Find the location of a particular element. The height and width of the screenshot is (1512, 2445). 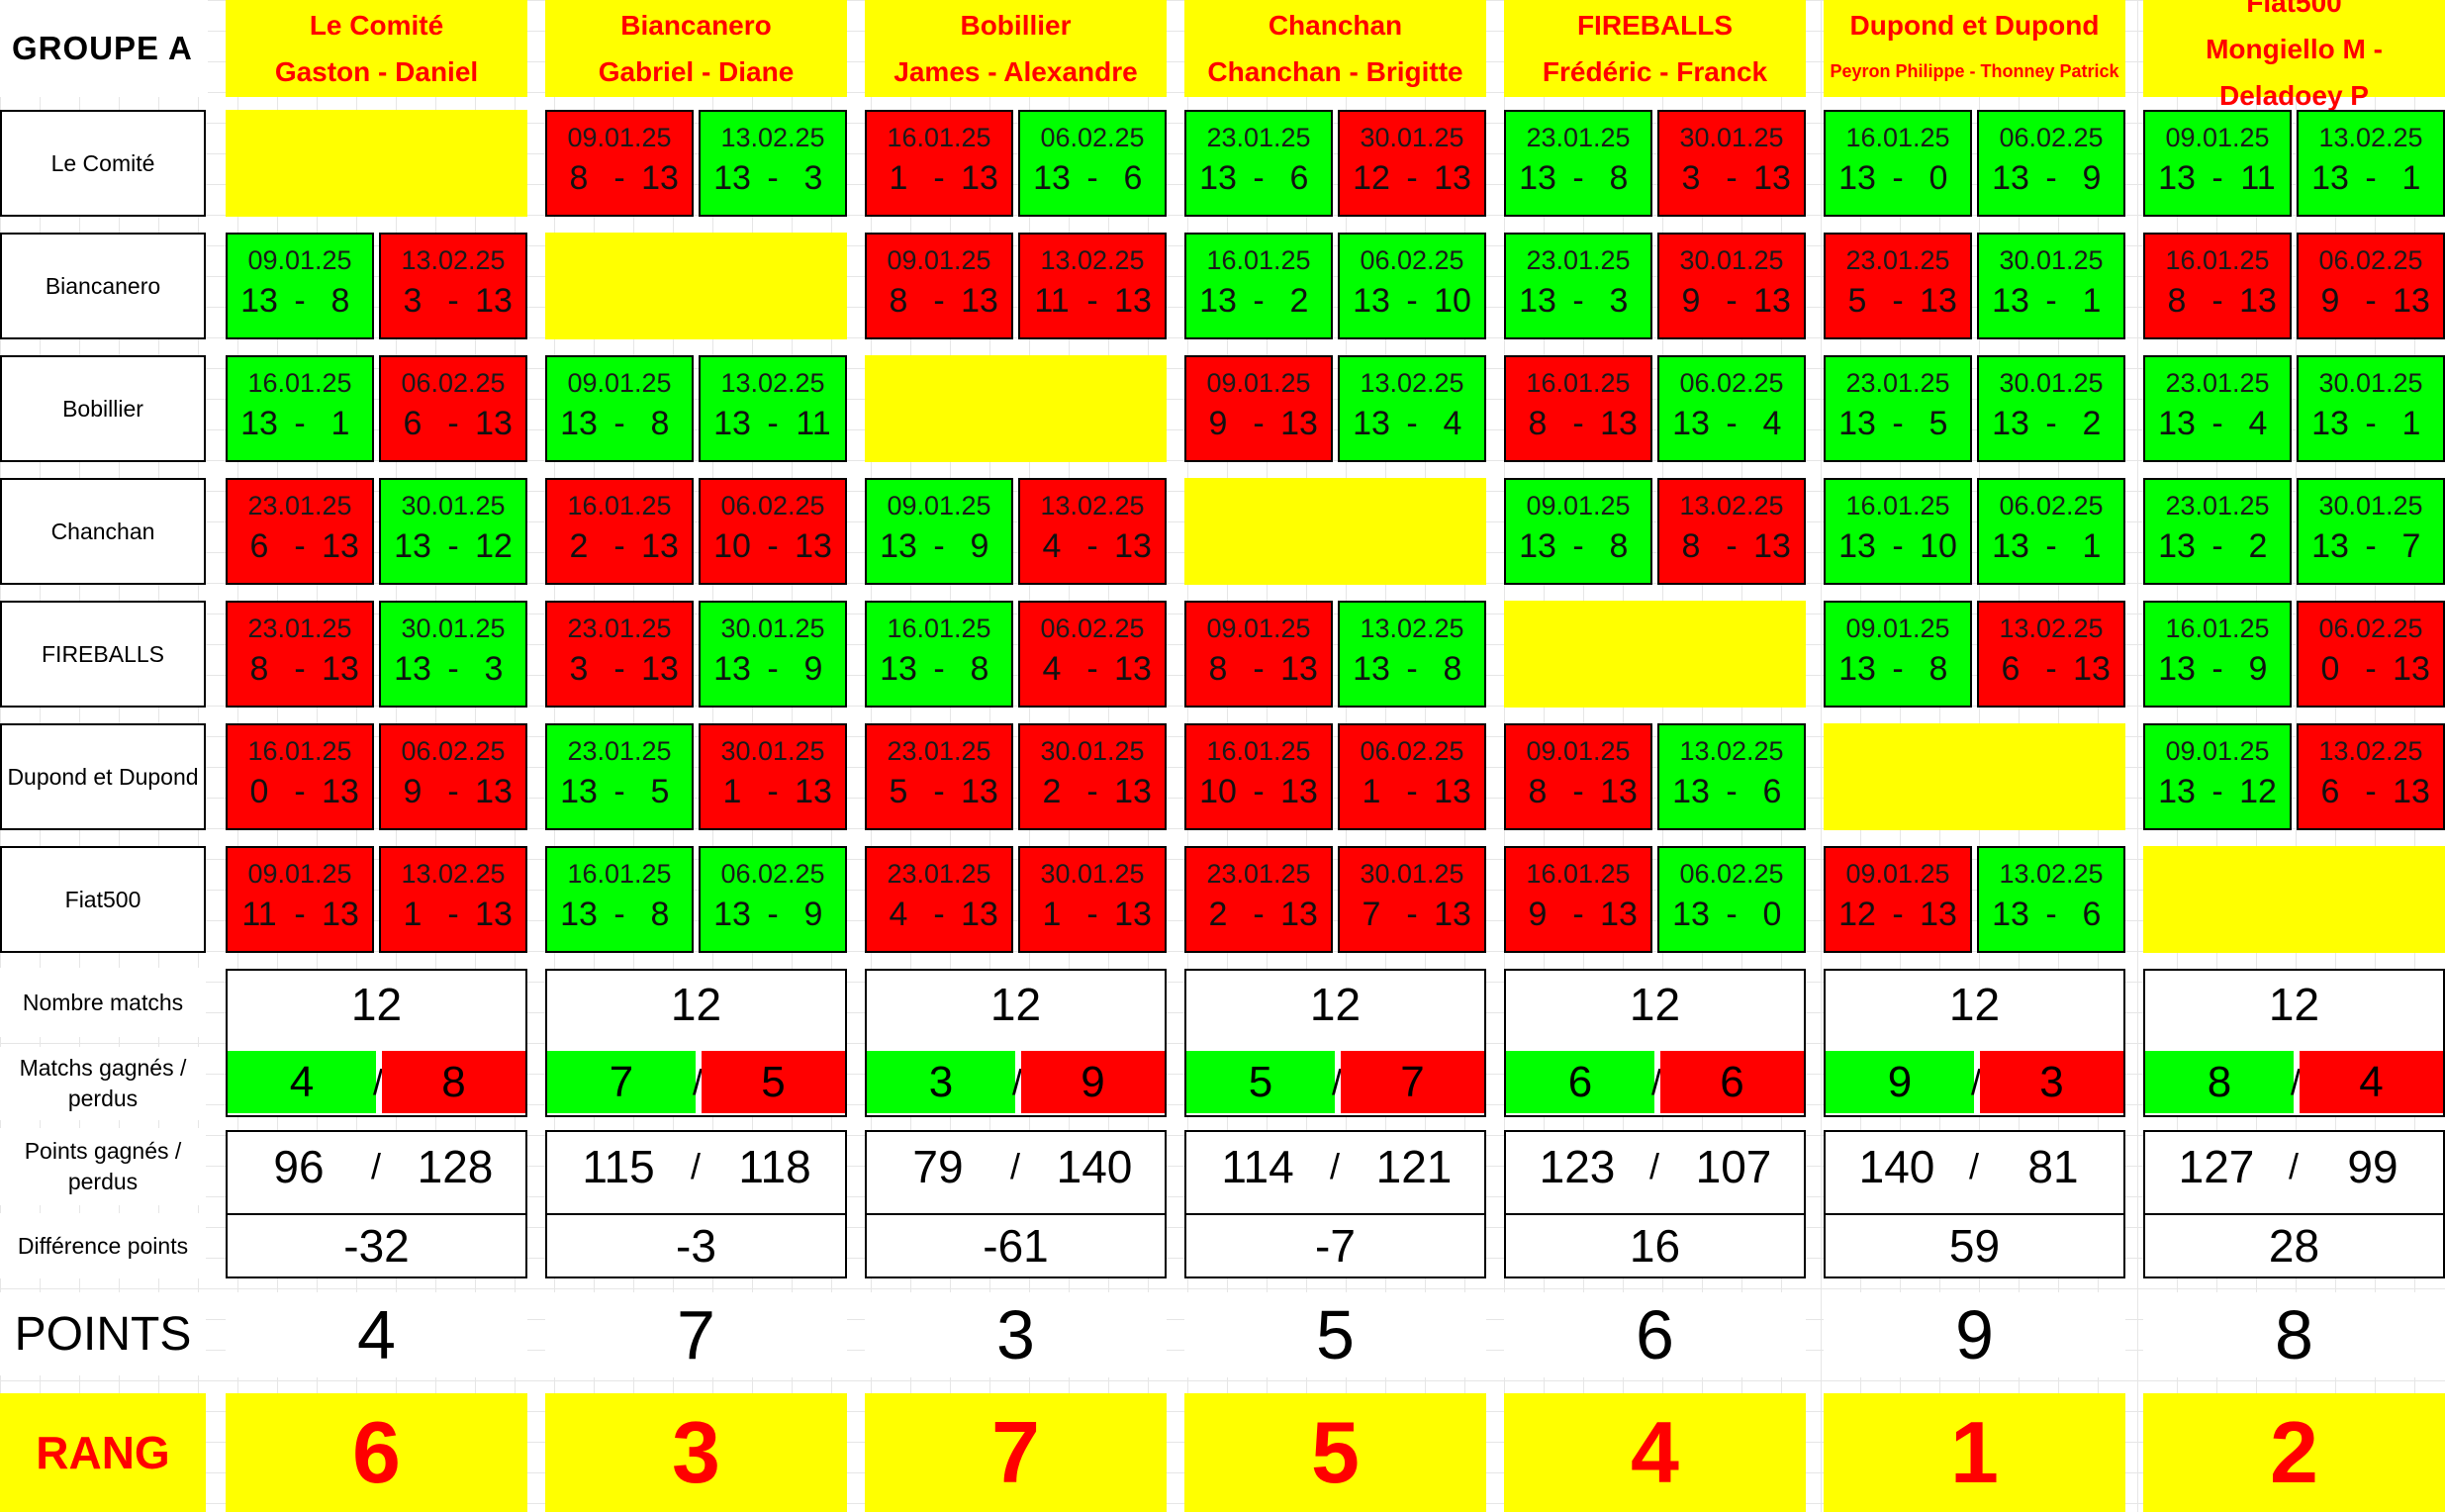

match-score: 13-1 is located at coordinates (2051, 301).